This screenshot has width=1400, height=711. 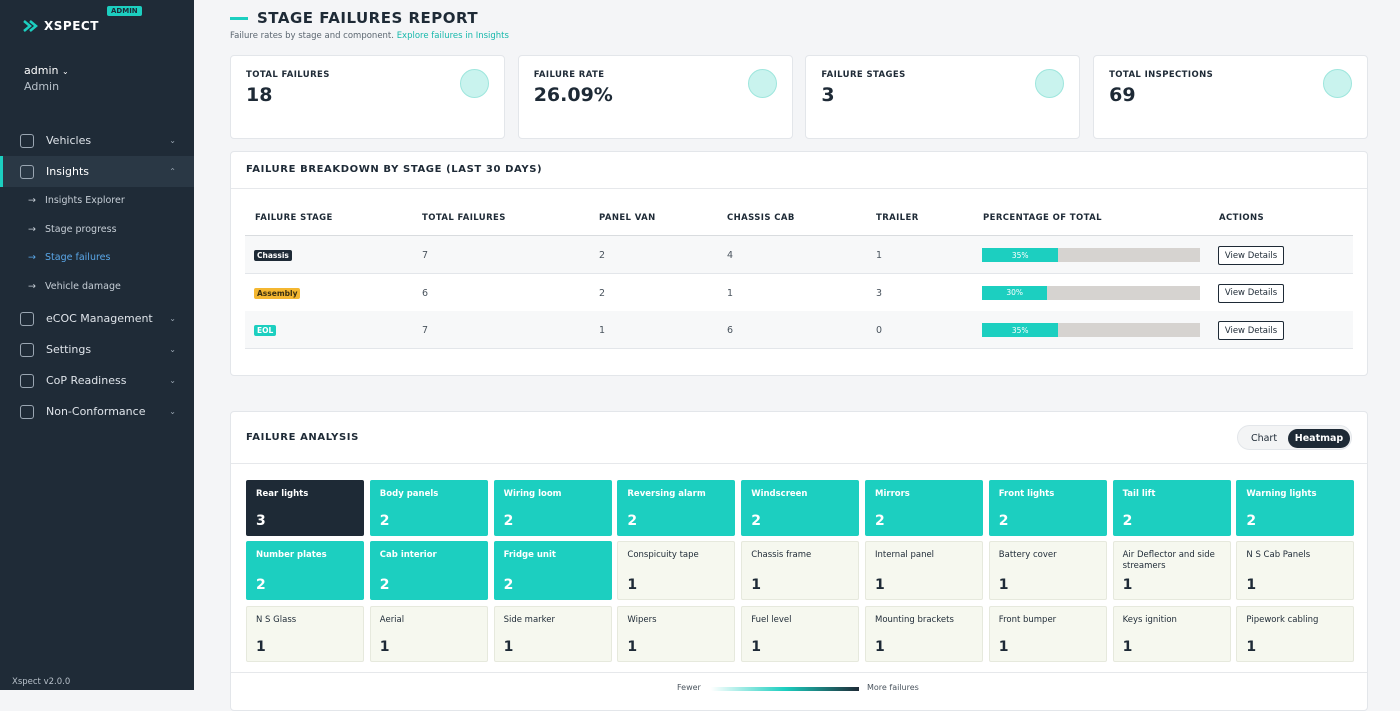 I want to click on nav-label: Non-Conformance, so click(x=96, y=411).